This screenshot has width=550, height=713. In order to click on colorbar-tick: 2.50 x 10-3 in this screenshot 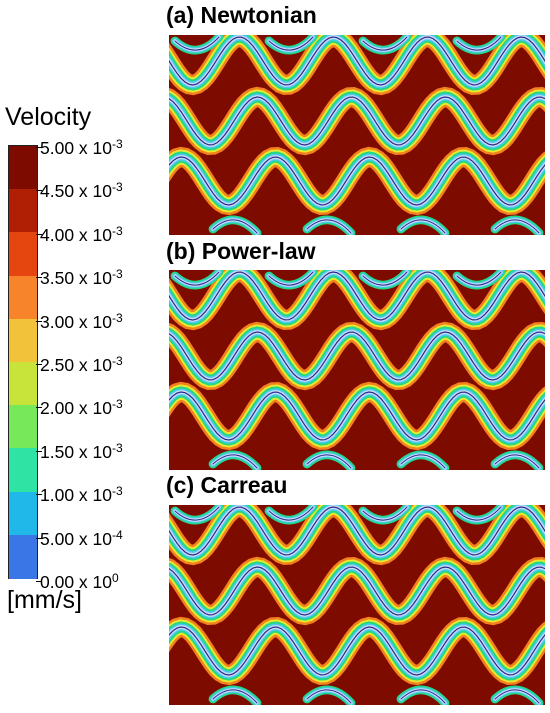, I will do `click(79, 364)`.